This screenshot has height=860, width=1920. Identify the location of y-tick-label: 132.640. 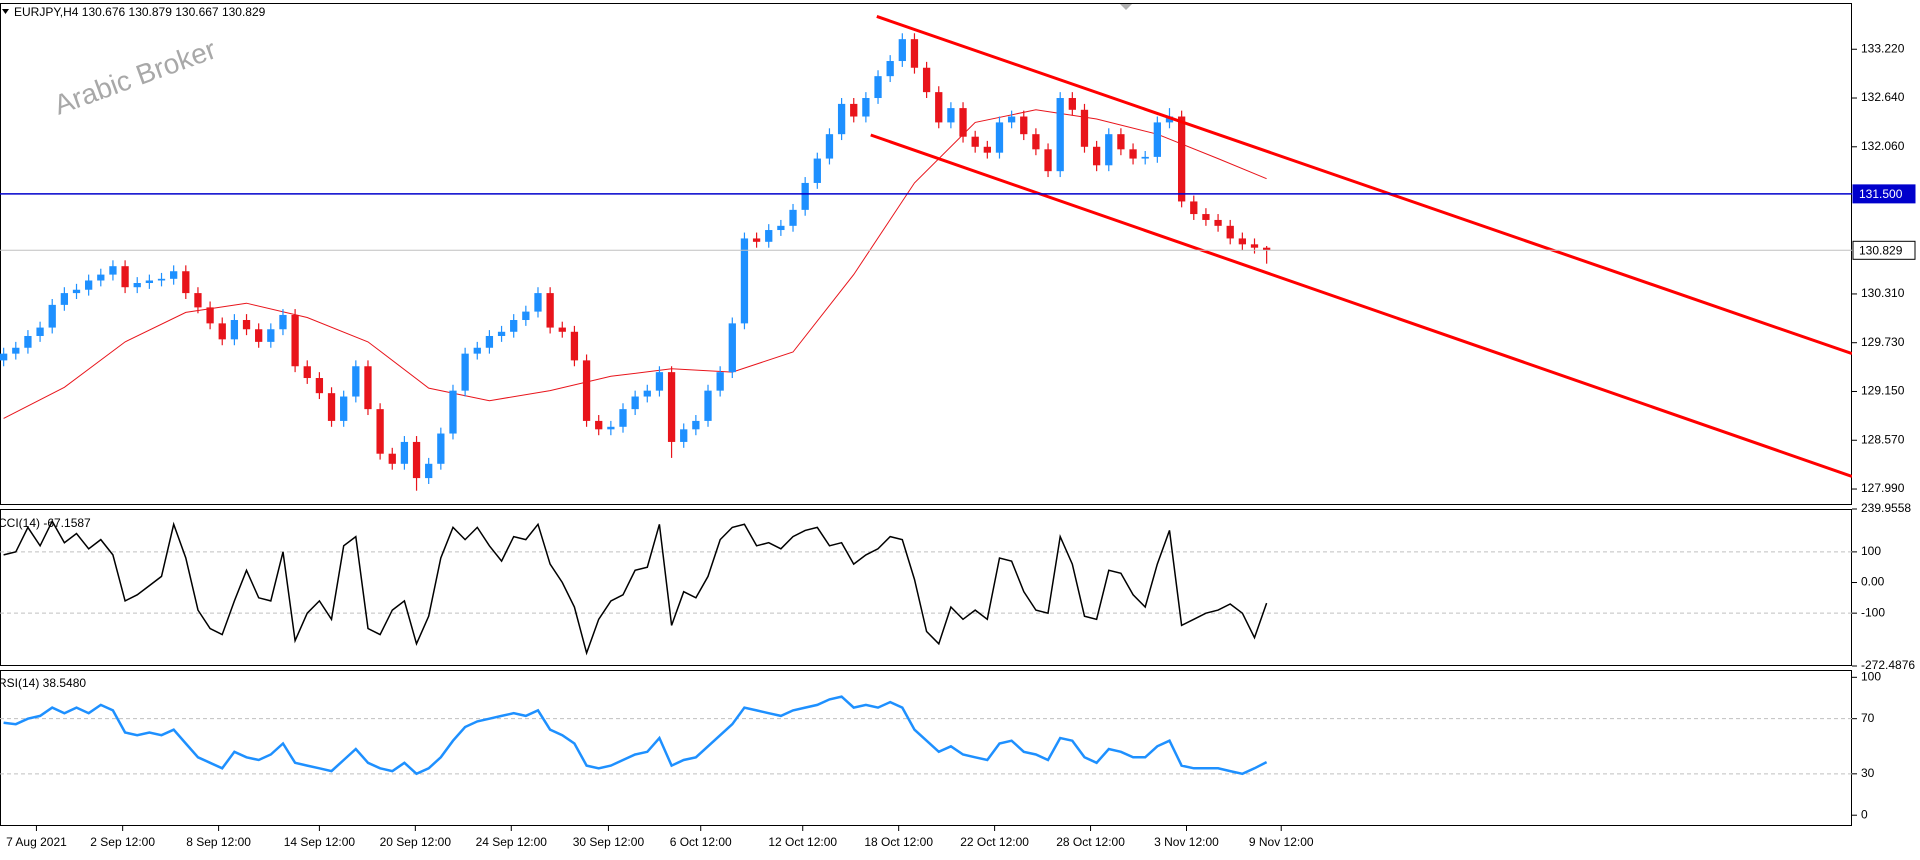
(1883, 97).